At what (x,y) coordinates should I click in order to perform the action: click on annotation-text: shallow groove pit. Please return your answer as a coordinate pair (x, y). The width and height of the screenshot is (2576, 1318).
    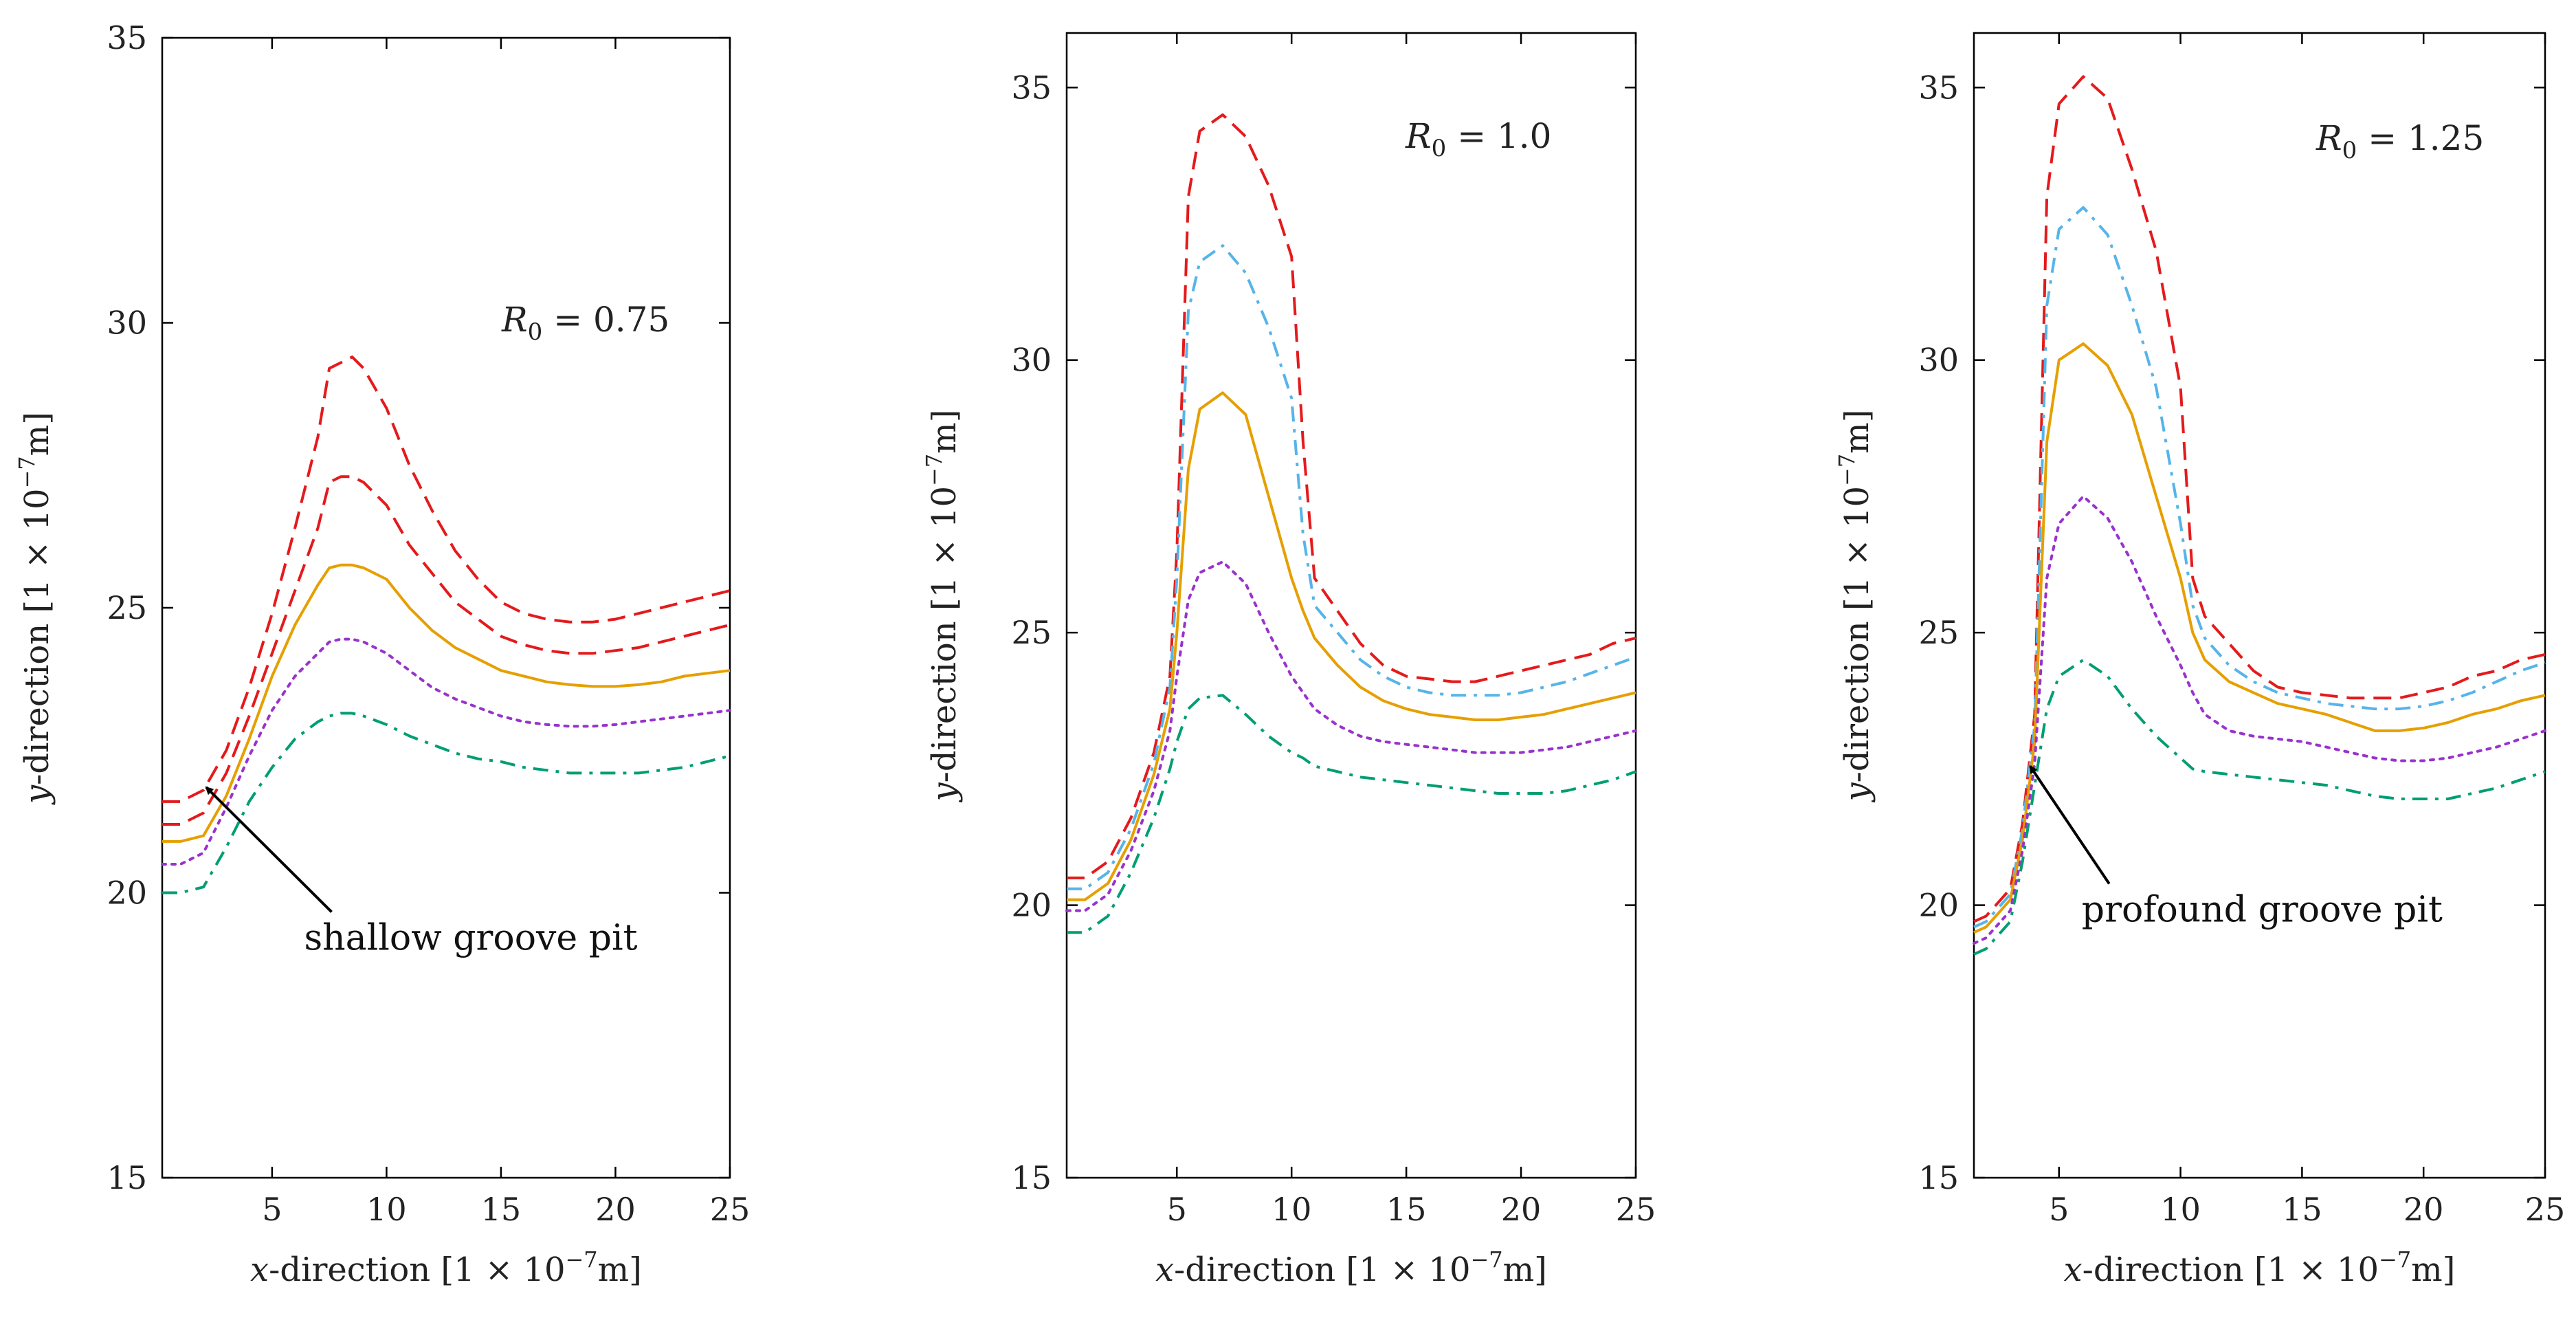
    Looking at the image, I should click on (470, 937).